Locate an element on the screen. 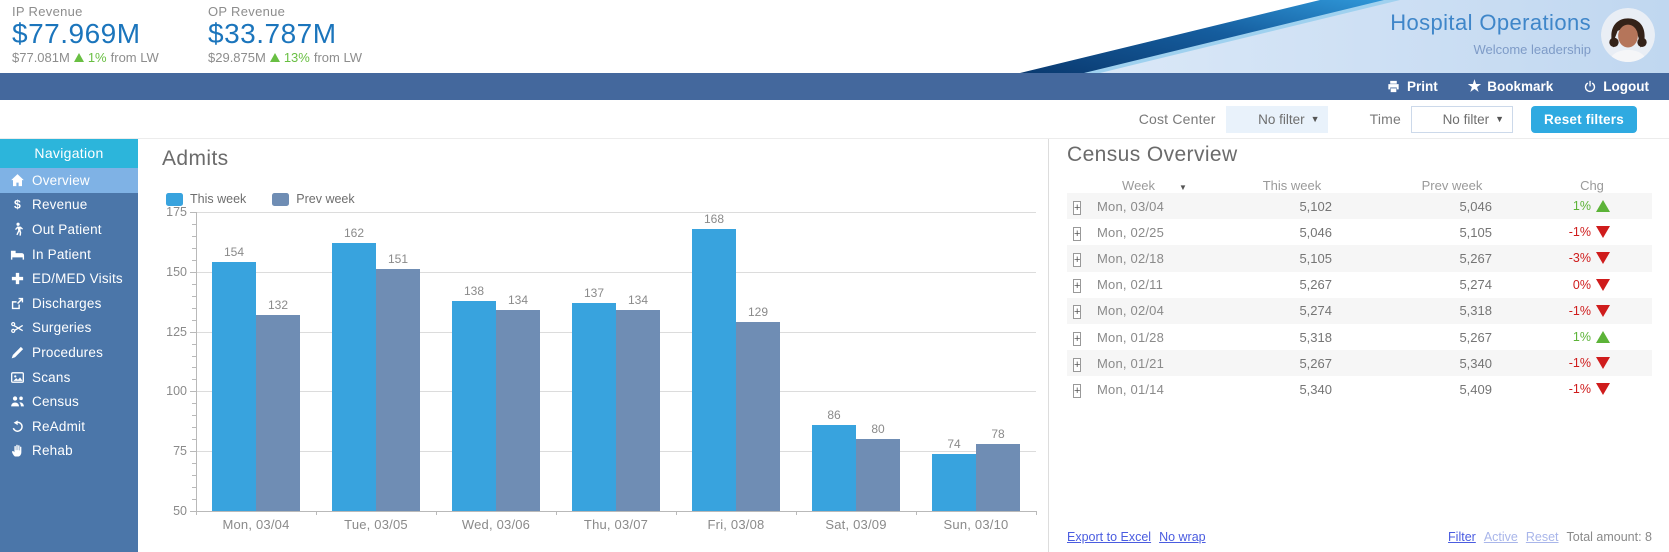  bar-group-fri-03-08: 168 129 is located at coordinates (736, 361).